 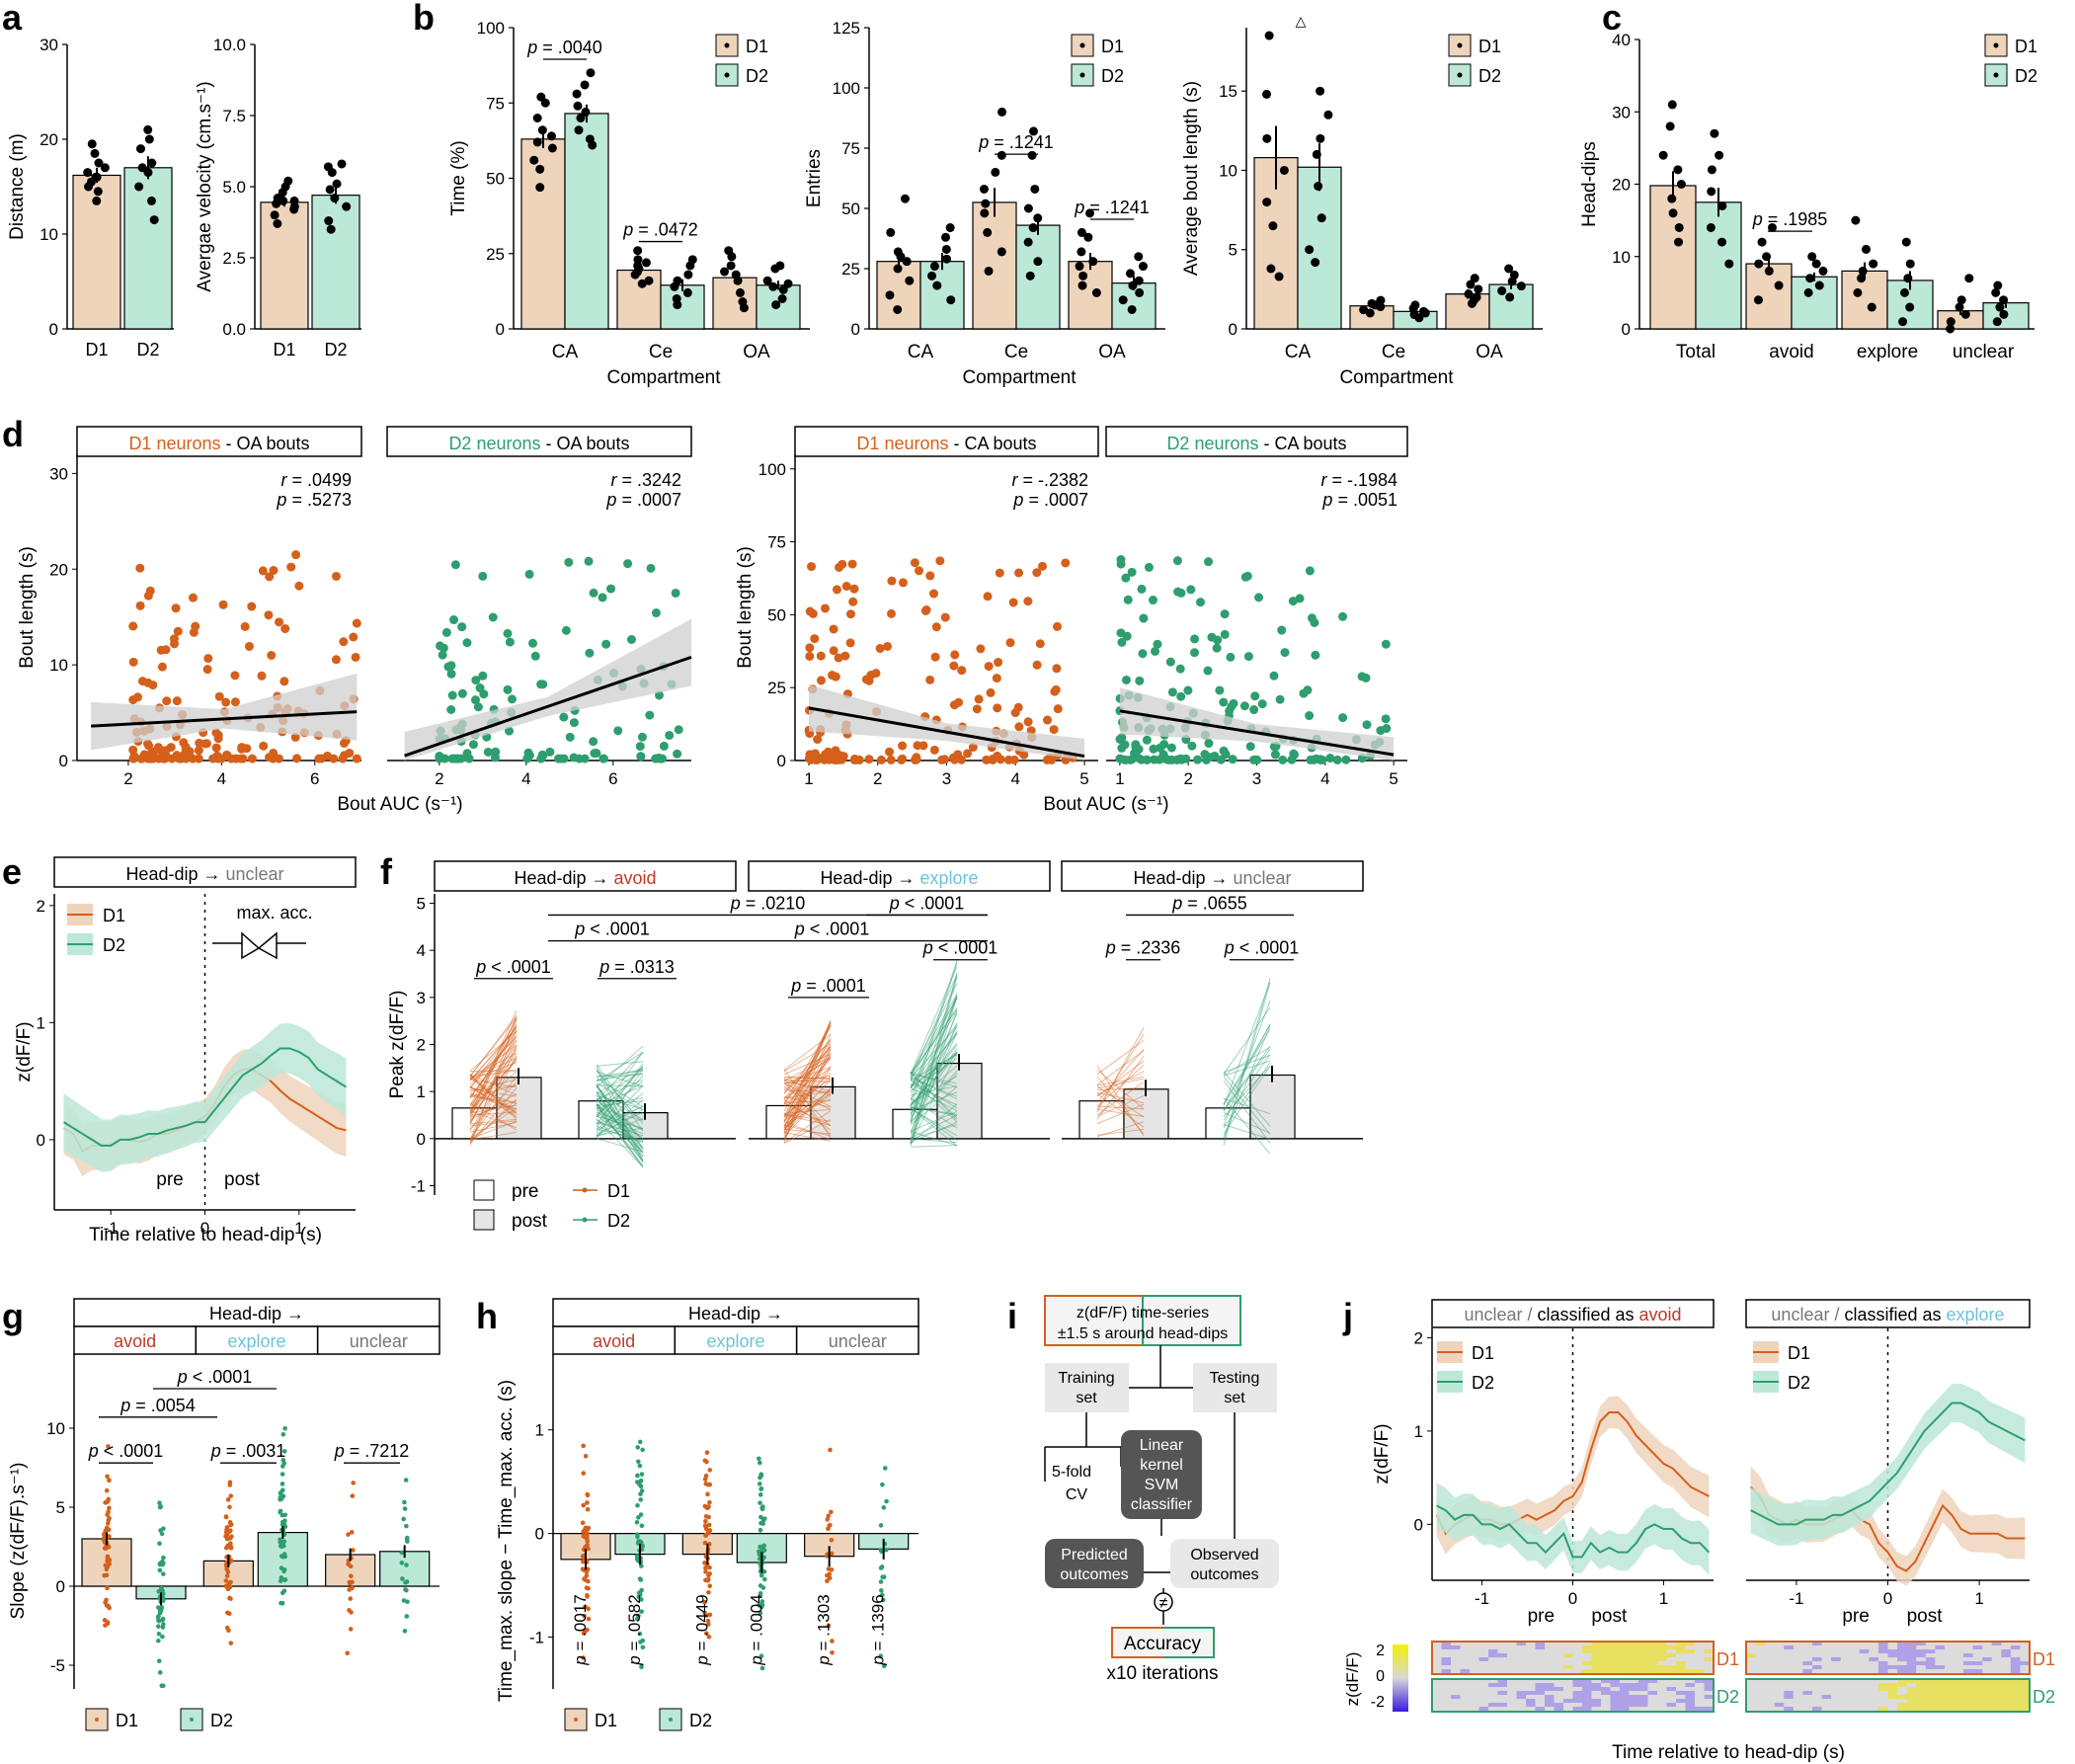 I want to click on panel-j-facet0-ytick-label: 0, so click(x=1418, y=1525).